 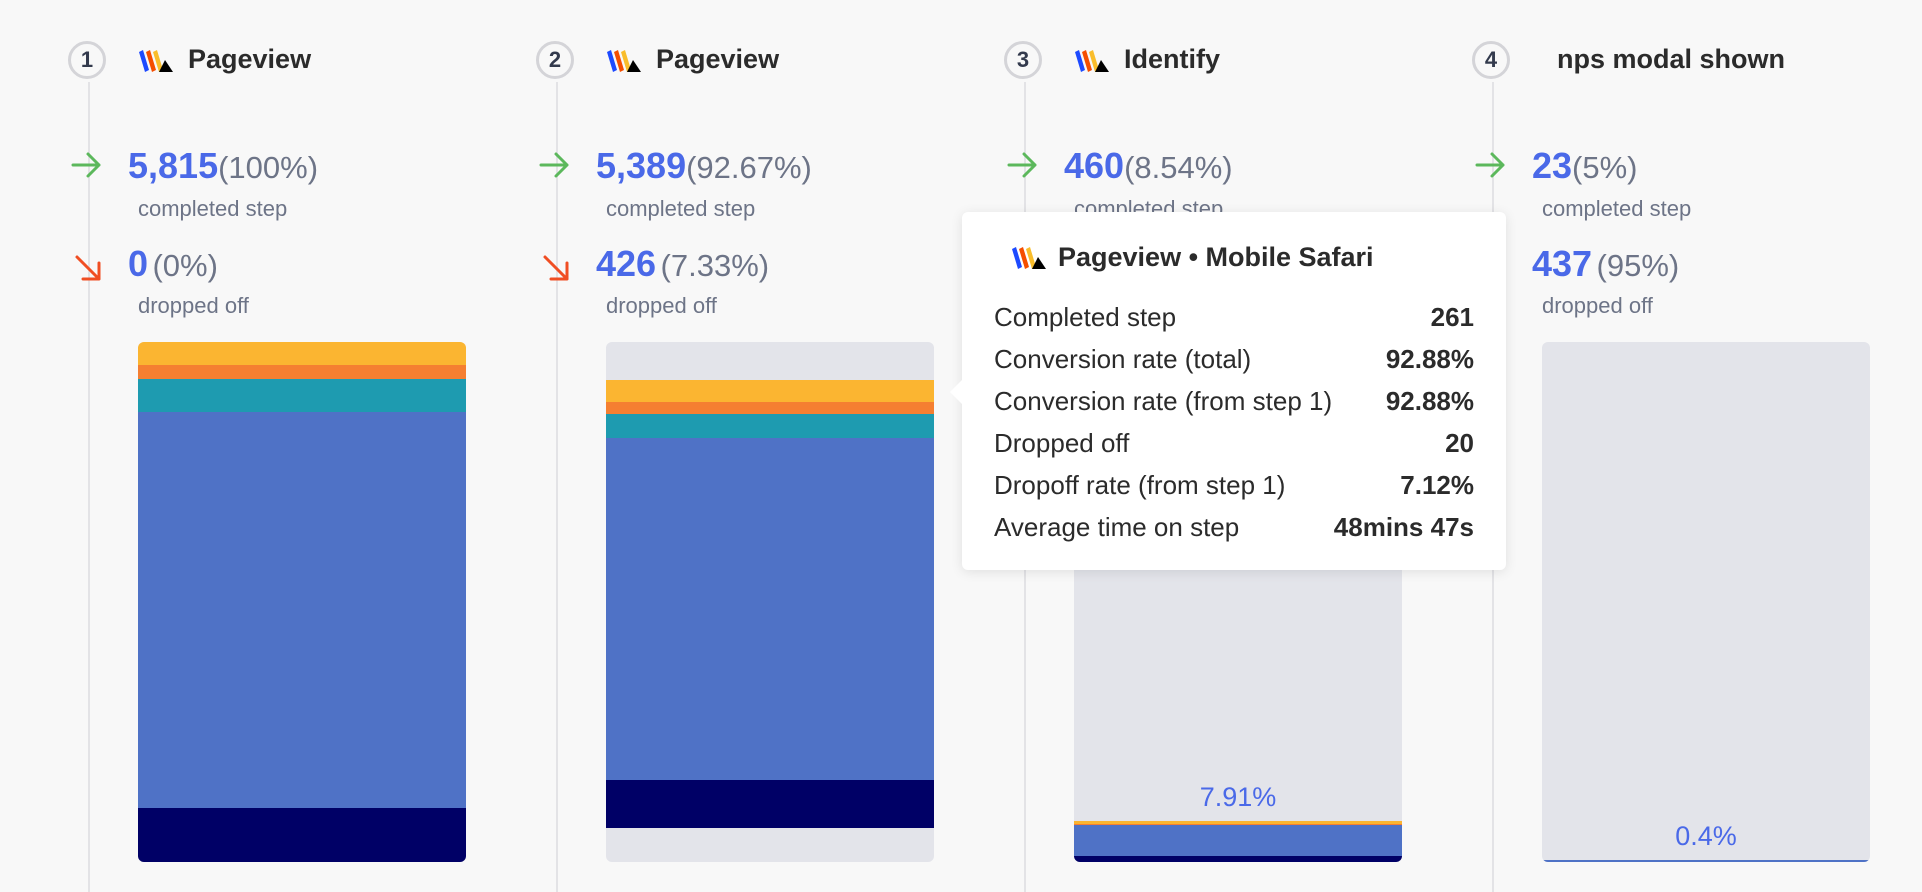 I want to click on completed-count: 460, so click(x=1094, y=165).